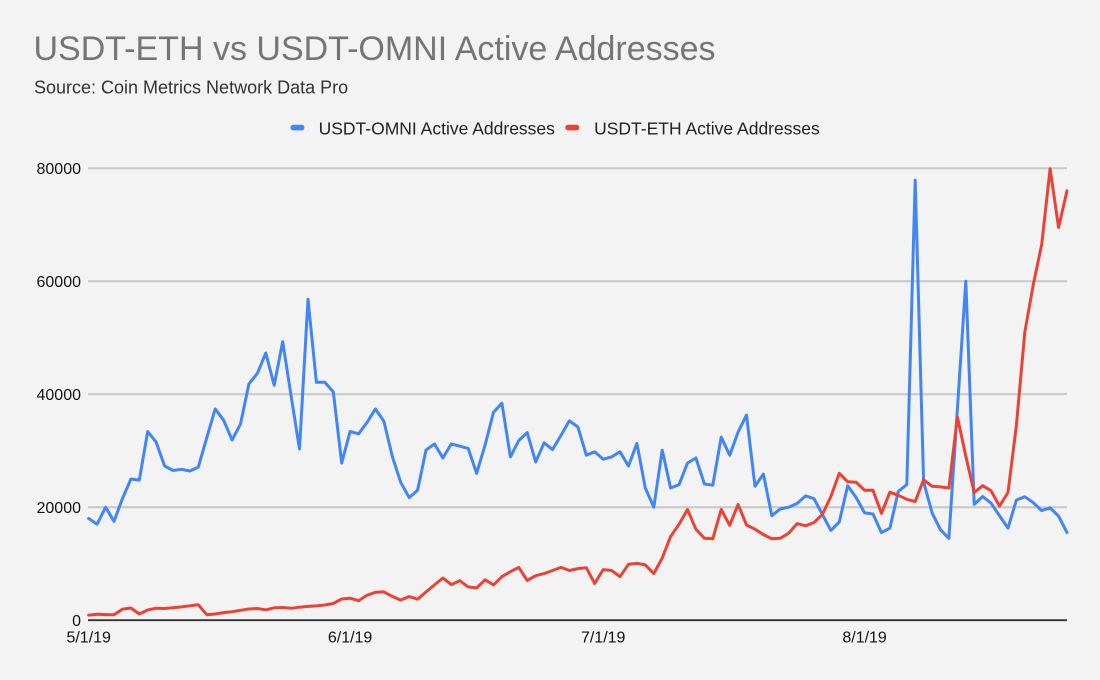  I want to click on svg-text: 7/1/19, so click(603, 638).